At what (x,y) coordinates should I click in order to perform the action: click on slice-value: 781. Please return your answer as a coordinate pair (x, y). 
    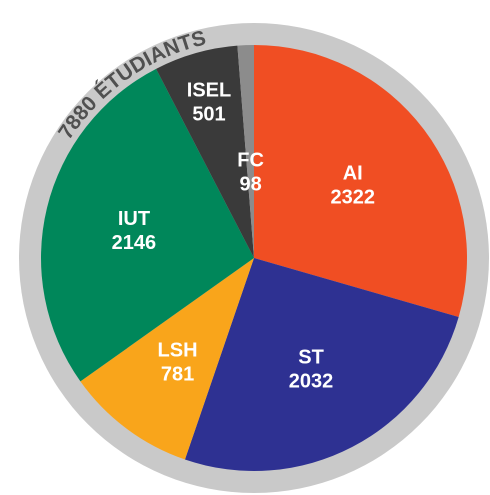
    Looking at the image, I should click on (177, 374).